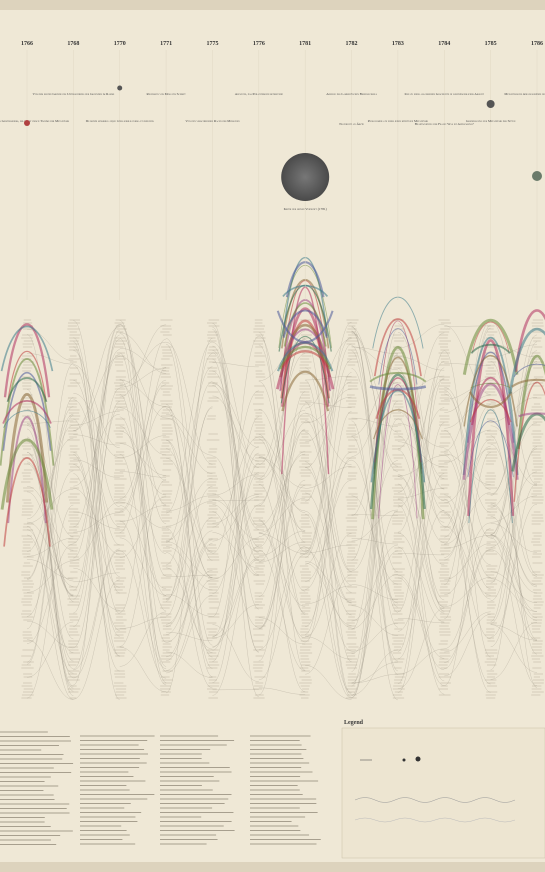  I want to click on year: 1768, so click(73, 44).